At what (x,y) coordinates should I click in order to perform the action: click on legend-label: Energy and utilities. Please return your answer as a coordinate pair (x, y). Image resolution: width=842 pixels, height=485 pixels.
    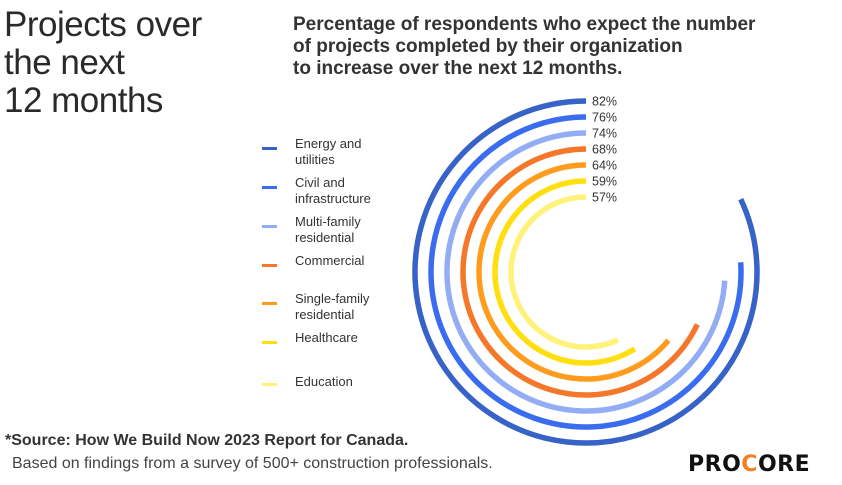
    Looking at the image, I should click on (360, 152).